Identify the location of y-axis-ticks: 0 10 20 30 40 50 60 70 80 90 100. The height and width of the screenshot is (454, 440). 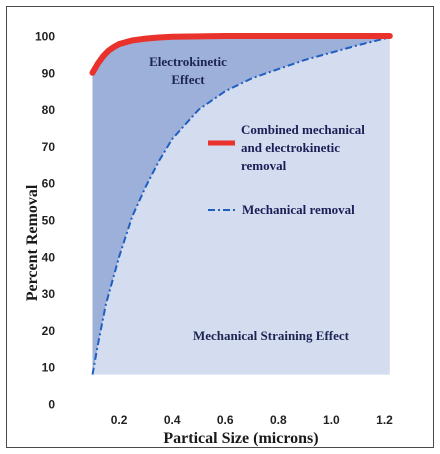
(45, 221).